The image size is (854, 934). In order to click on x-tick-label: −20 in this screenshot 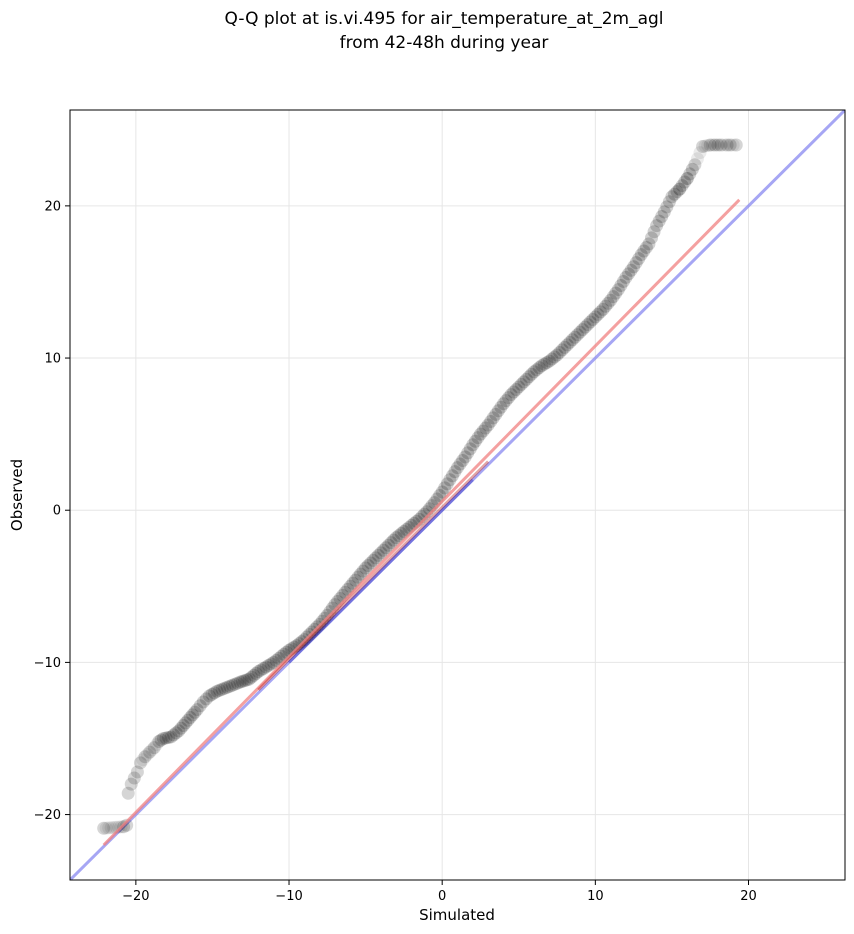, I will do `click(135, 896)`.